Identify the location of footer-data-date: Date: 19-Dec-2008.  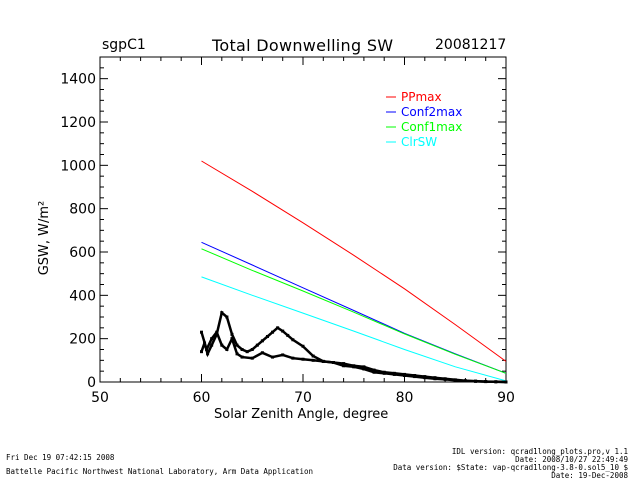
(589, 475).